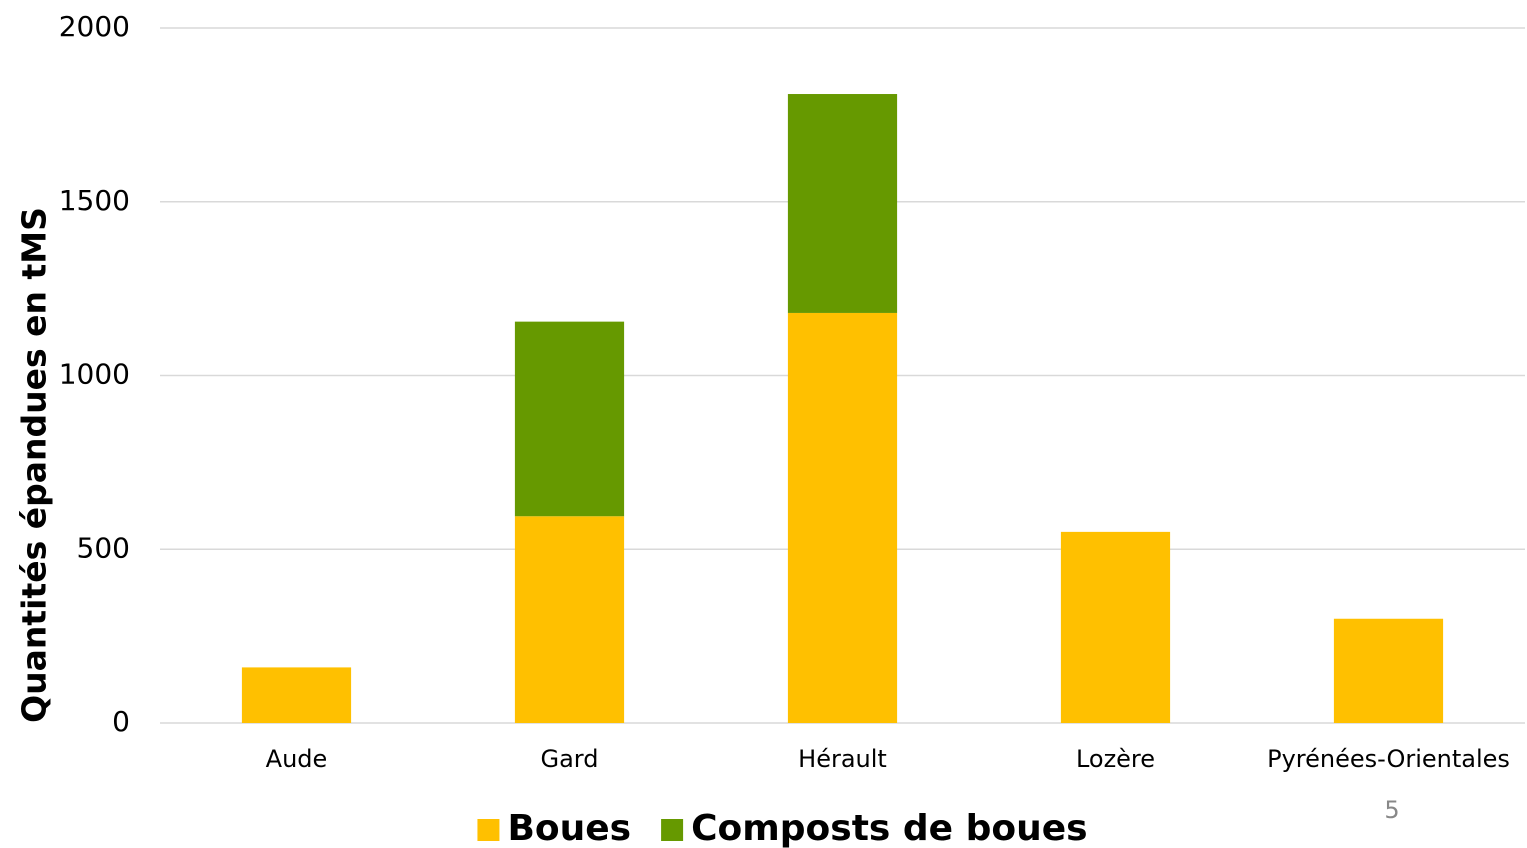  Describe the element at coordinates (103, 547) in the screenshot. I see `y-tick-label: 500` at that location.